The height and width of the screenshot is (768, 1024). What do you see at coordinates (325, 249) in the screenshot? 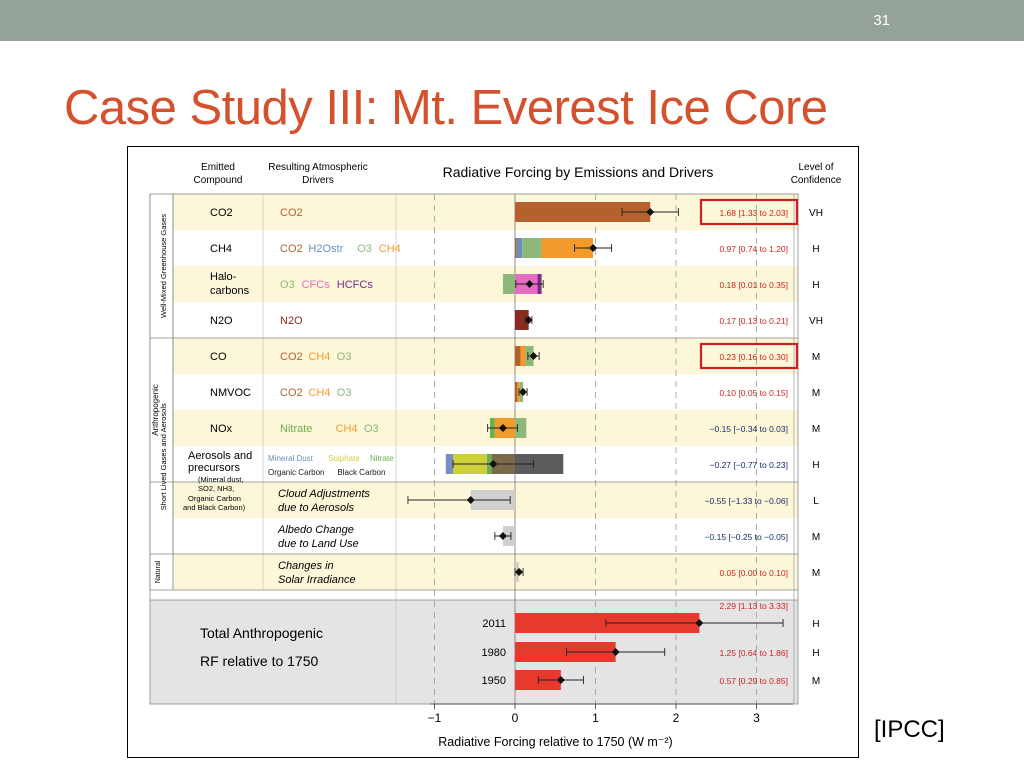
I see `driver-label: H2Ostr` at bounding box center [325, 249].